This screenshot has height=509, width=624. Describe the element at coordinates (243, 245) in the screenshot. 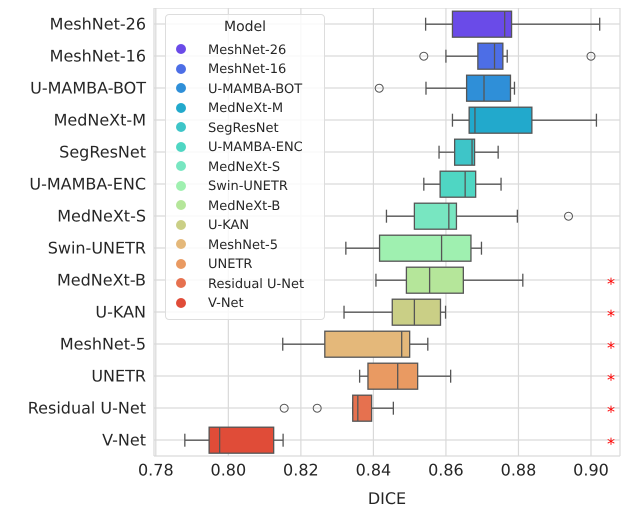

I see `legend-label: MeshNet-5` at that location.